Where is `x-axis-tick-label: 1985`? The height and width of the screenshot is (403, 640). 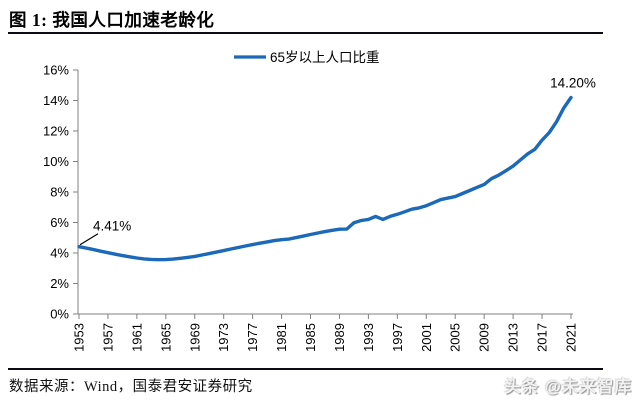
x-axis-tick-label: 1985 is located at coordinates (310, 337).